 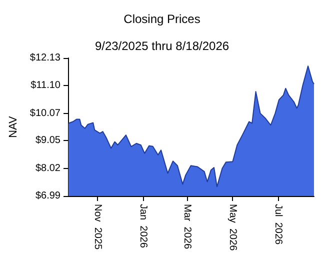 What do you see at coordinates (162, 46) in the screenshot?
I see `chart-subtitle: 9/23/2025 thru 8/18/2026` at bounding box center [162, 46].